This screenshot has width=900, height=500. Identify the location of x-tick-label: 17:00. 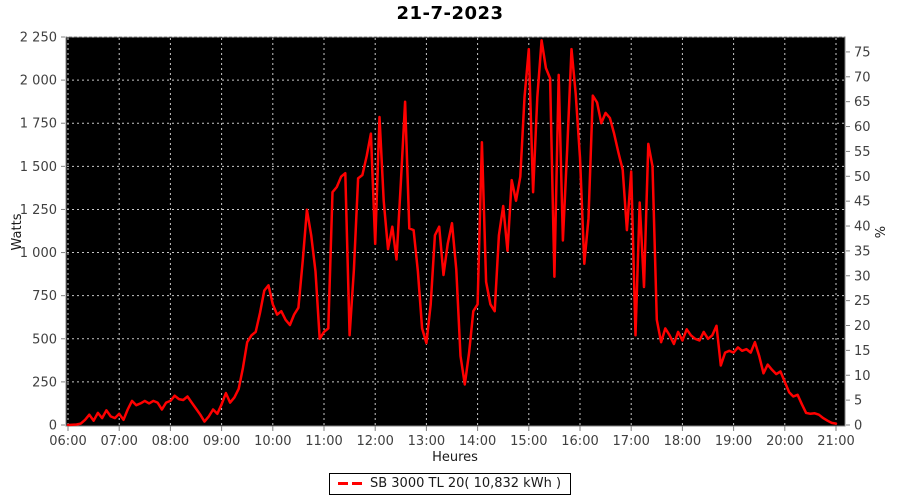
(630, 441).